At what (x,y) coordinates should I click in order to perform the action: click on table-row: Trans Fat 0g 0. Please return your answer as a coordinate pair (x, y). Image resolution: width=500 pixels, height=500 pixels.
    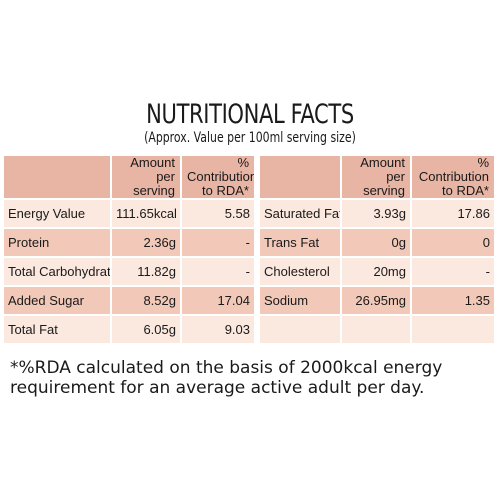
    Looking at the image, I should click on (378, 243).